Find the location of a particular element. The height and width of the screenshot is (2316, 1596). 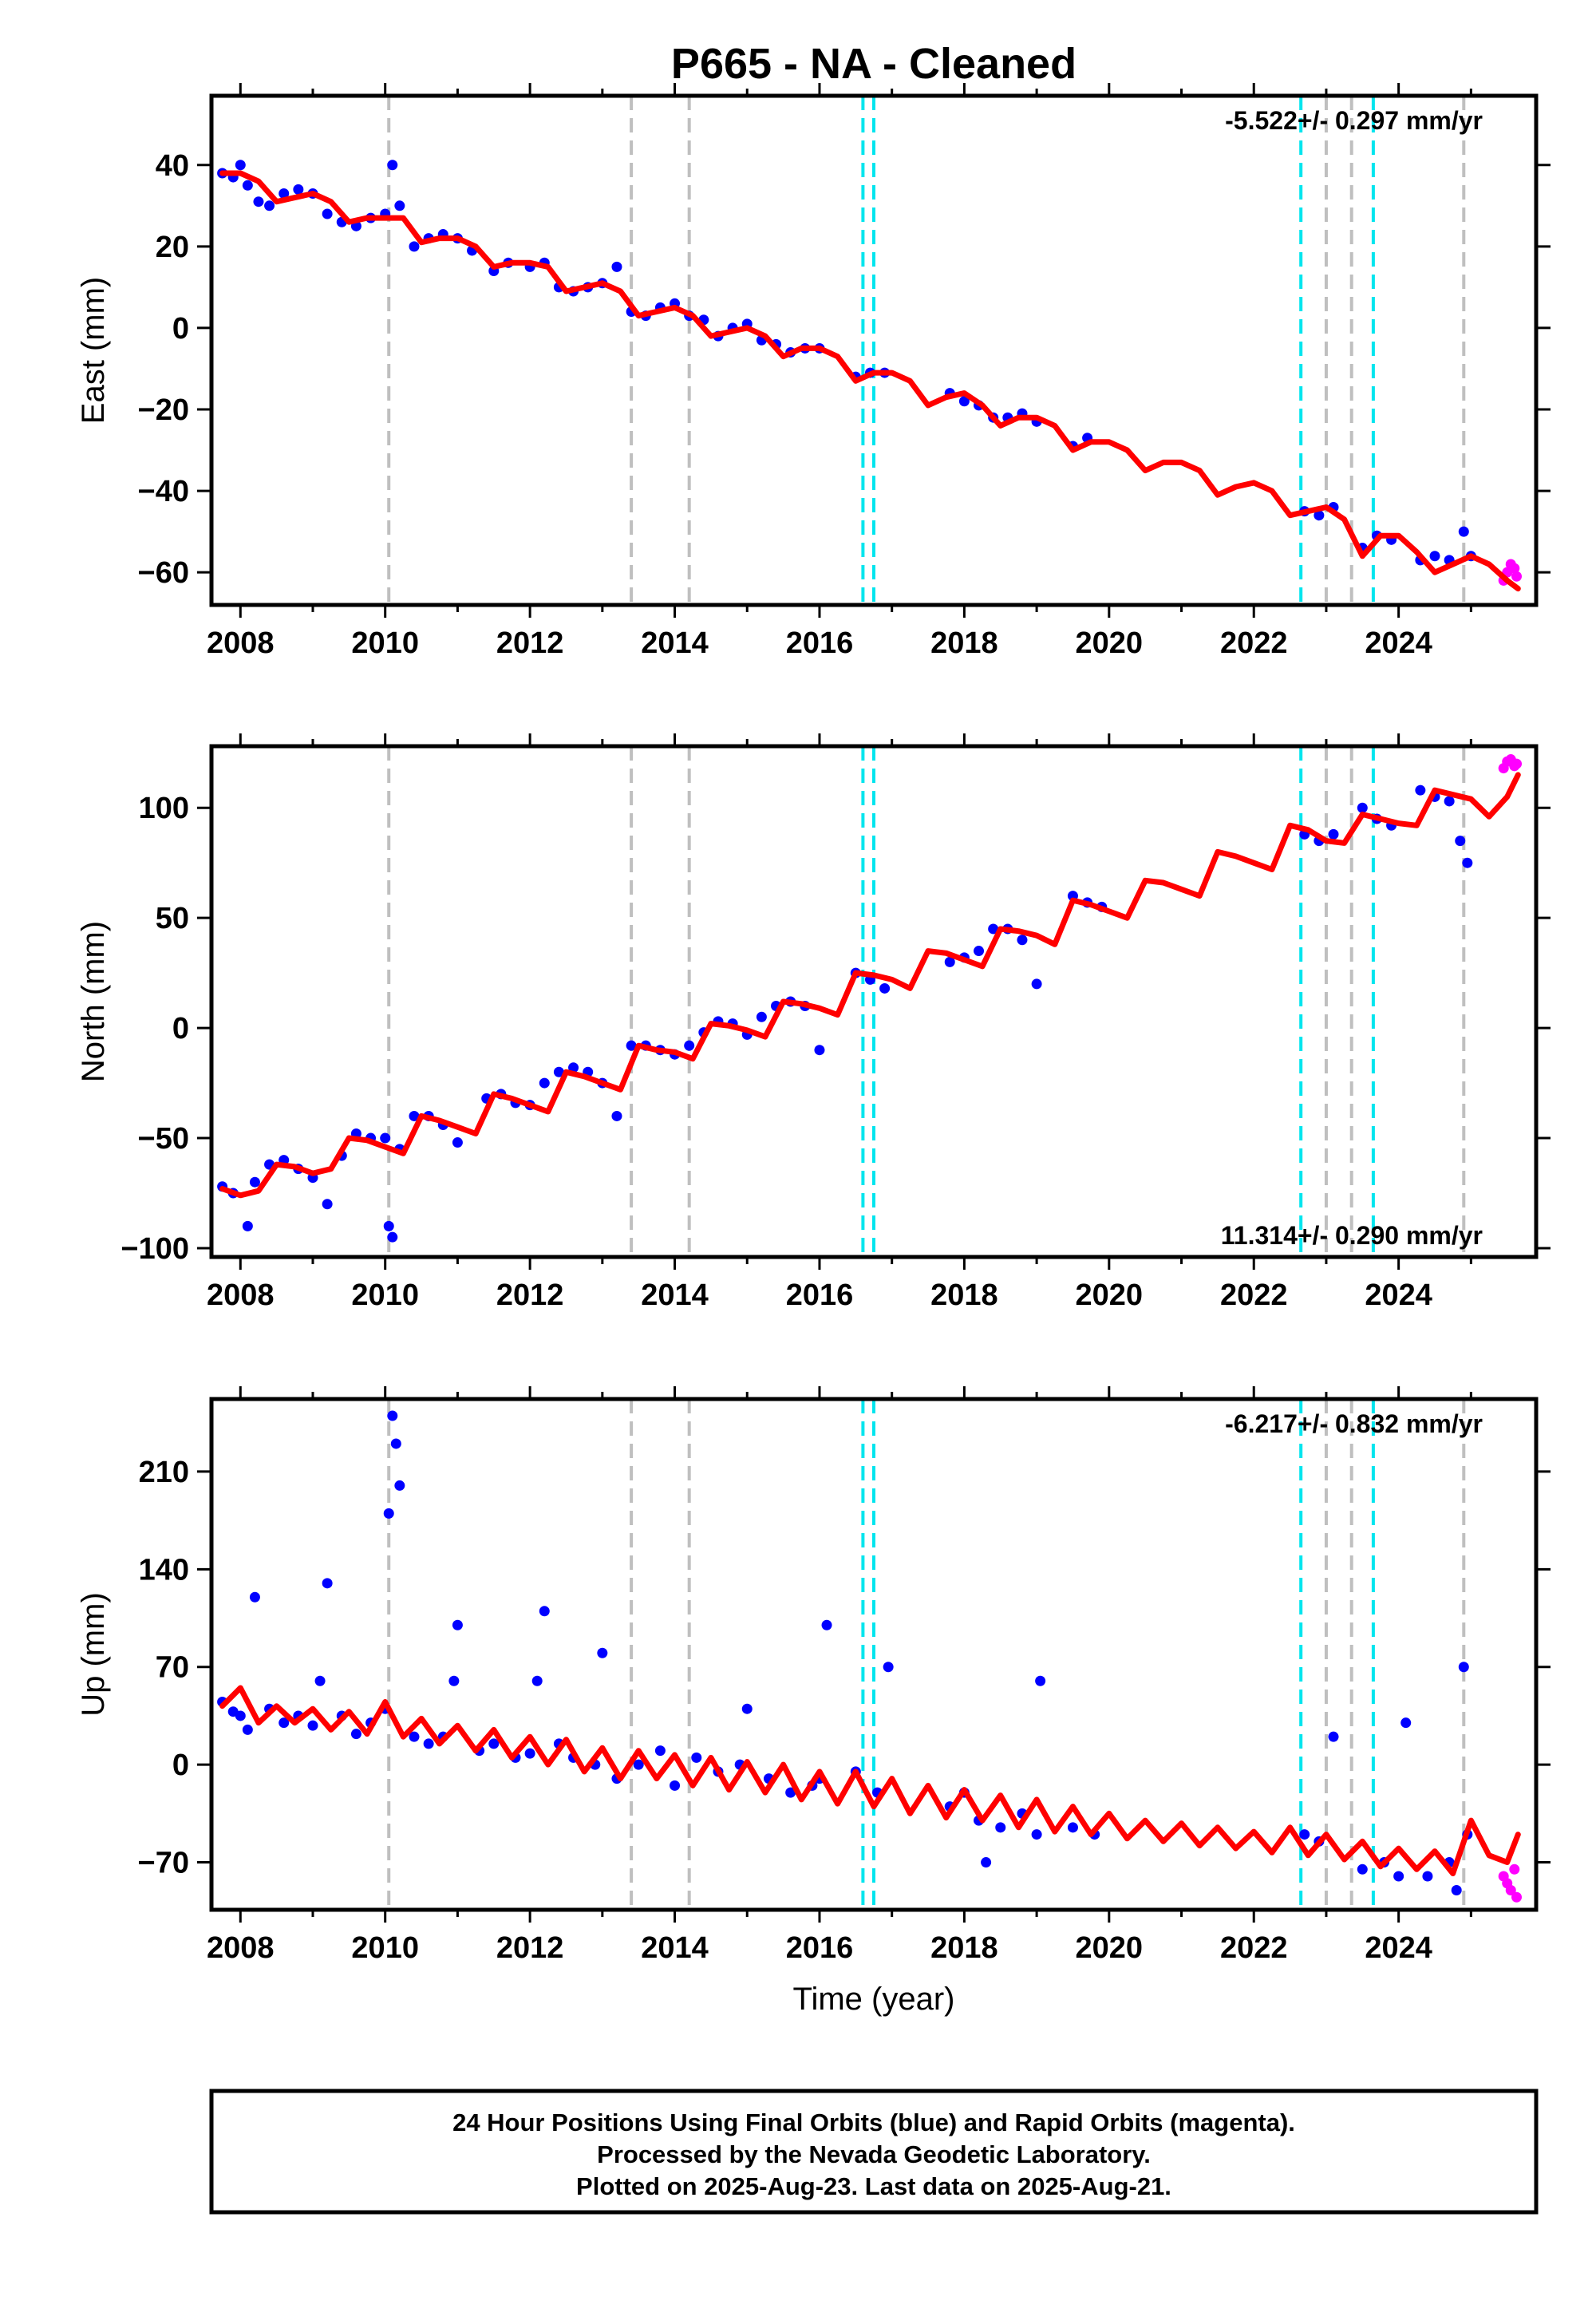

up-y-axis-label: Up (mm) is located at coordinates (93, 1654).